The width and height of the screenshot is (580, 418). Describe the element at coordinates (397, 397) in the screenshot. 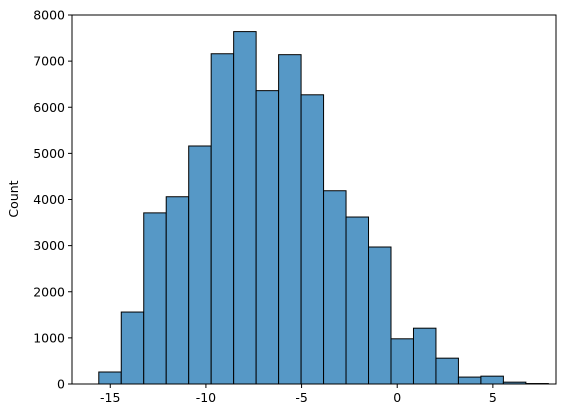

I see `x-tick-label: 0` at that location.